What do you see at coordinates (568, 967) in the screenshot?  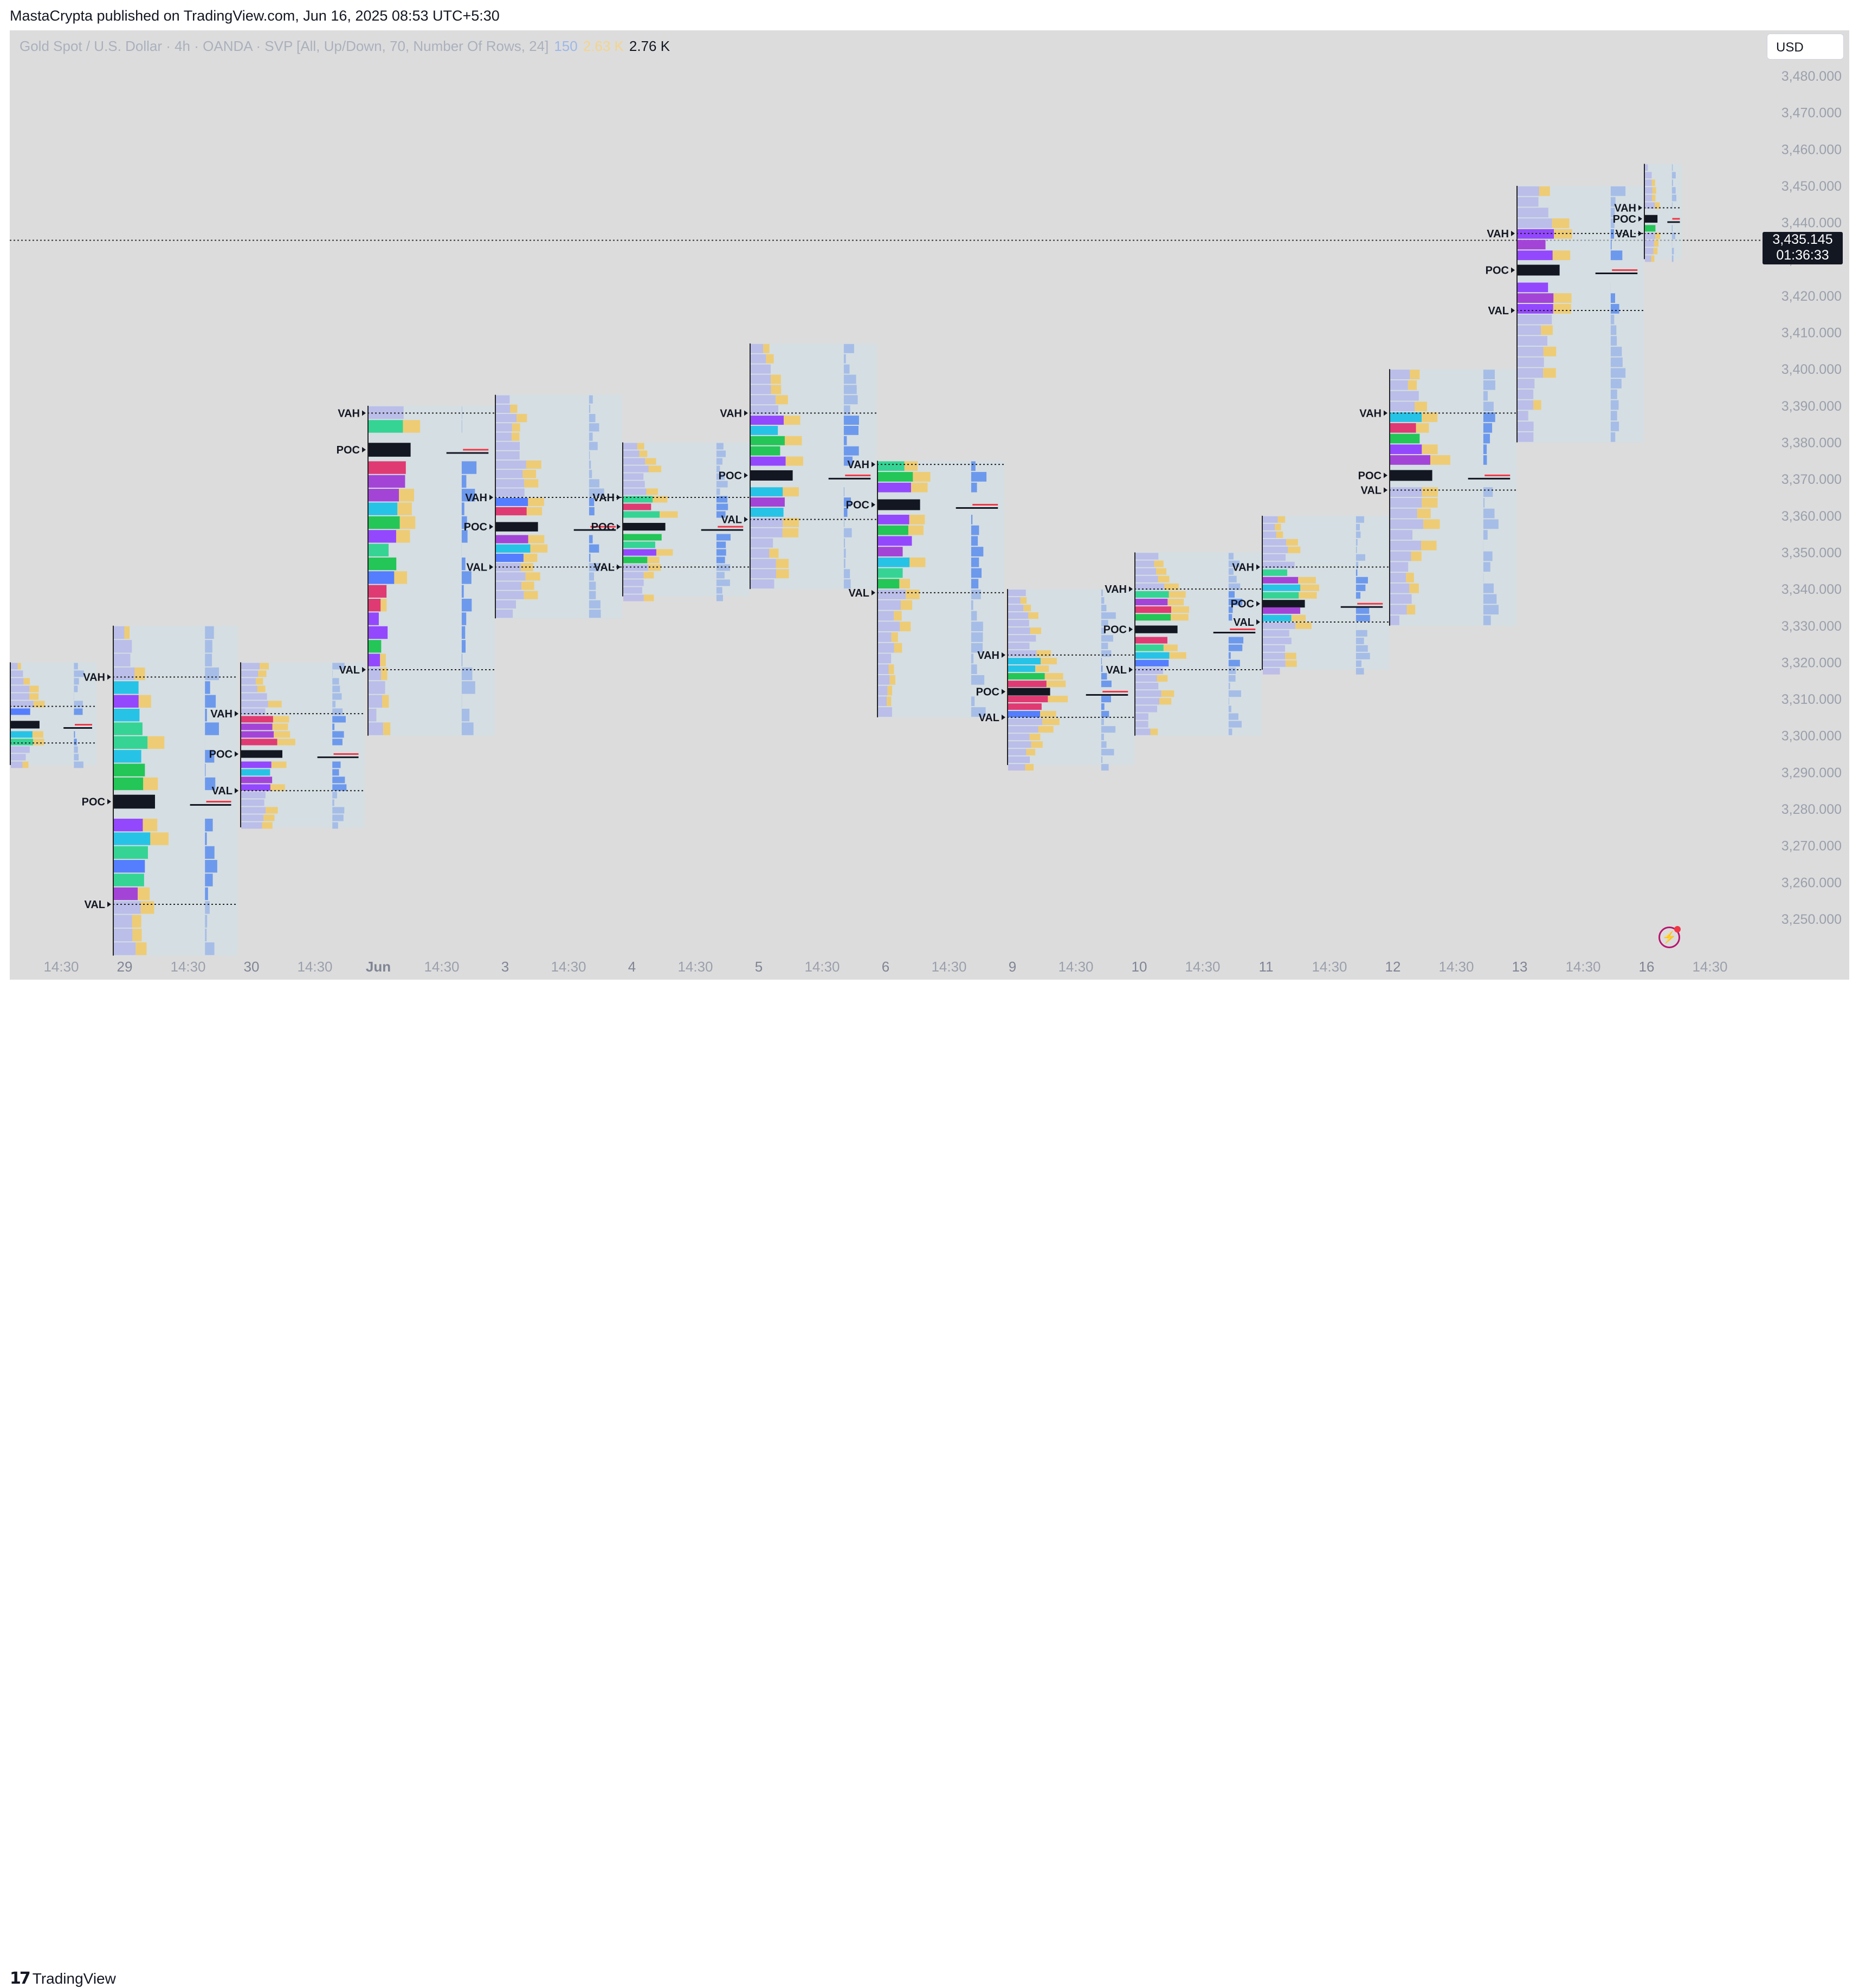 I see `time-axis-label: 14:30` at bounding box center [568, 967].